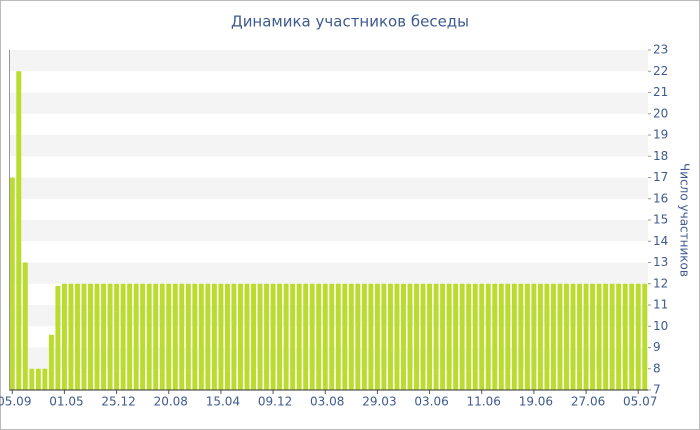 This screenshot has height=430, width=700. What do you see at coordinates (660, 198) in the screenshot?
I see `y-tick-label: 16` at bounding box center [660, 198].